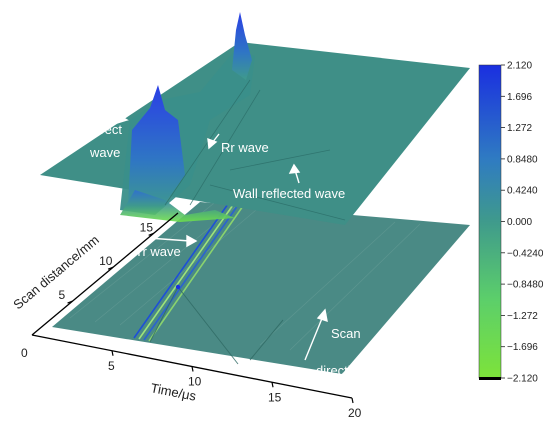 This screenshot has height=429, width=550. Describe the element at coordinates (289, 193) in the screenshot. I see `label-wall-reflected: Wall reflected wave` at that location.